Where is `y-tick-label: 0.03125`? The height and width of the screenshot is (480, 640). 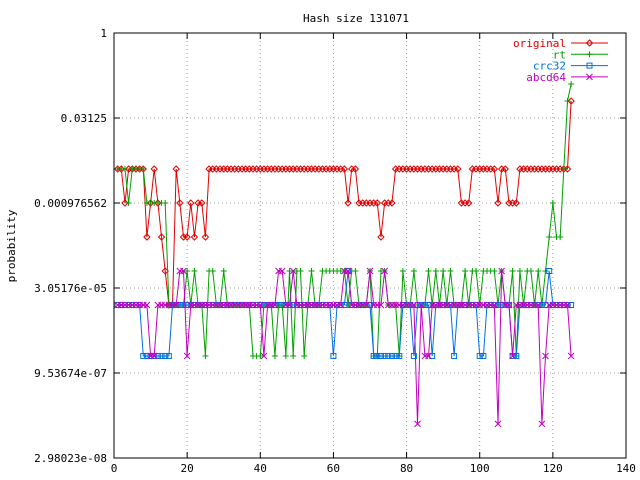
y-tick-label: 0.03125 is located at coordinates (84, 118).